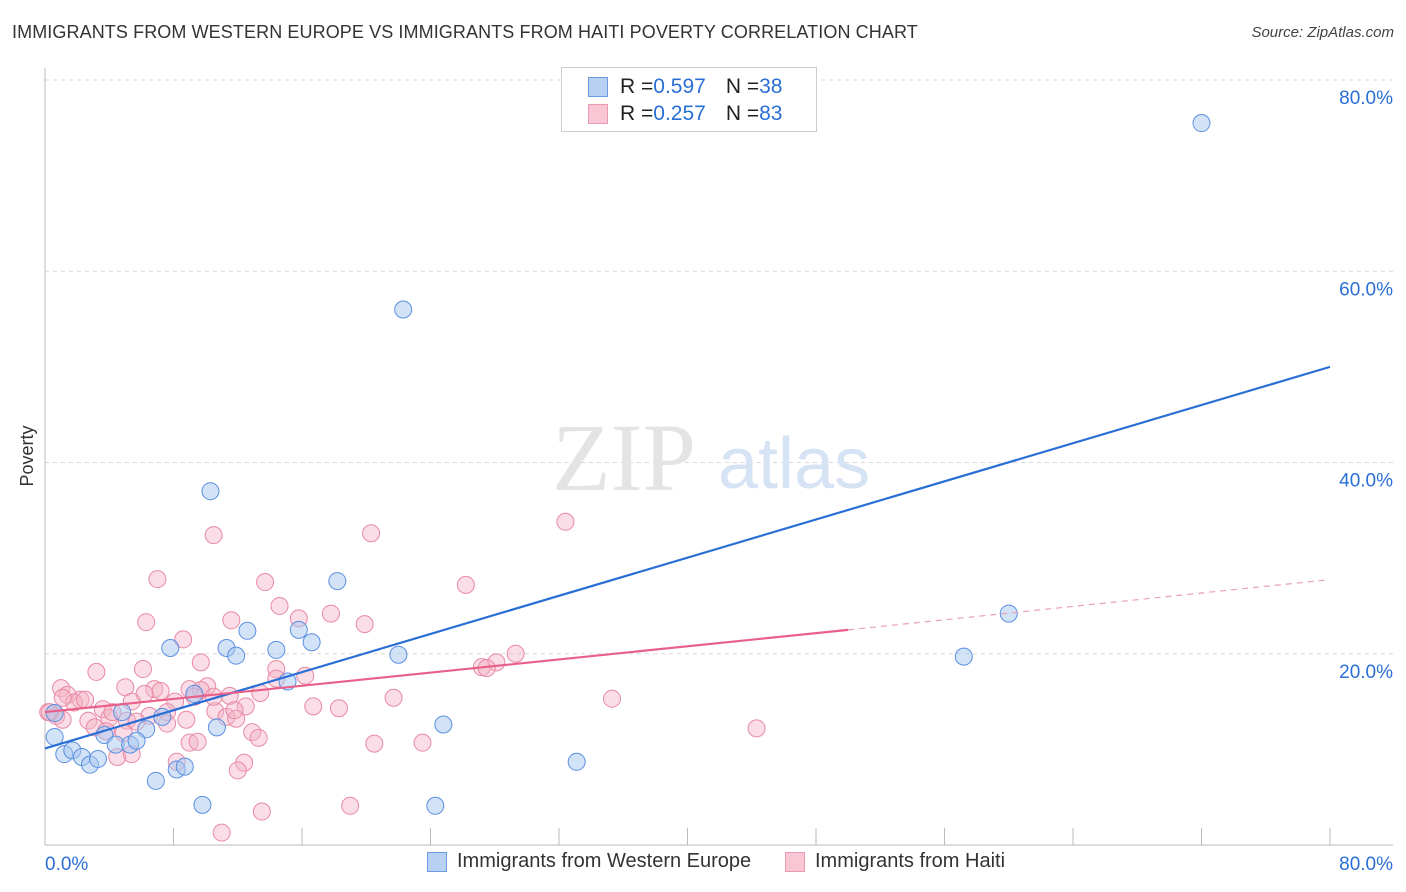  I want to click on x-tick-min: 0.0%, so click(66, 864).